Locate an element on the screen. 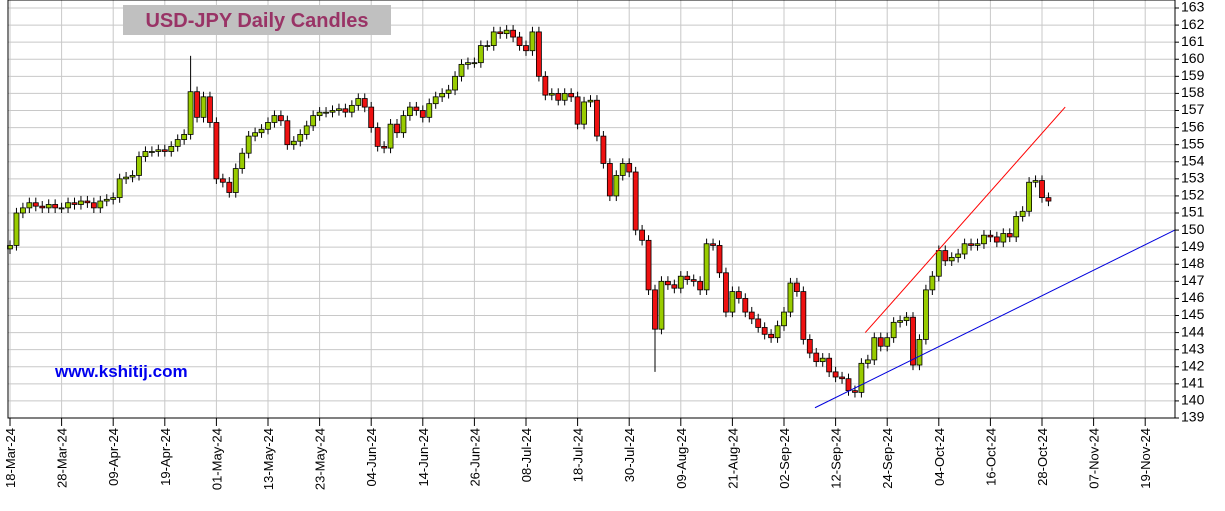 The image size is (1225, 511). x-tick-label: 09-Aug-24 is located at coordinates (681, 458).